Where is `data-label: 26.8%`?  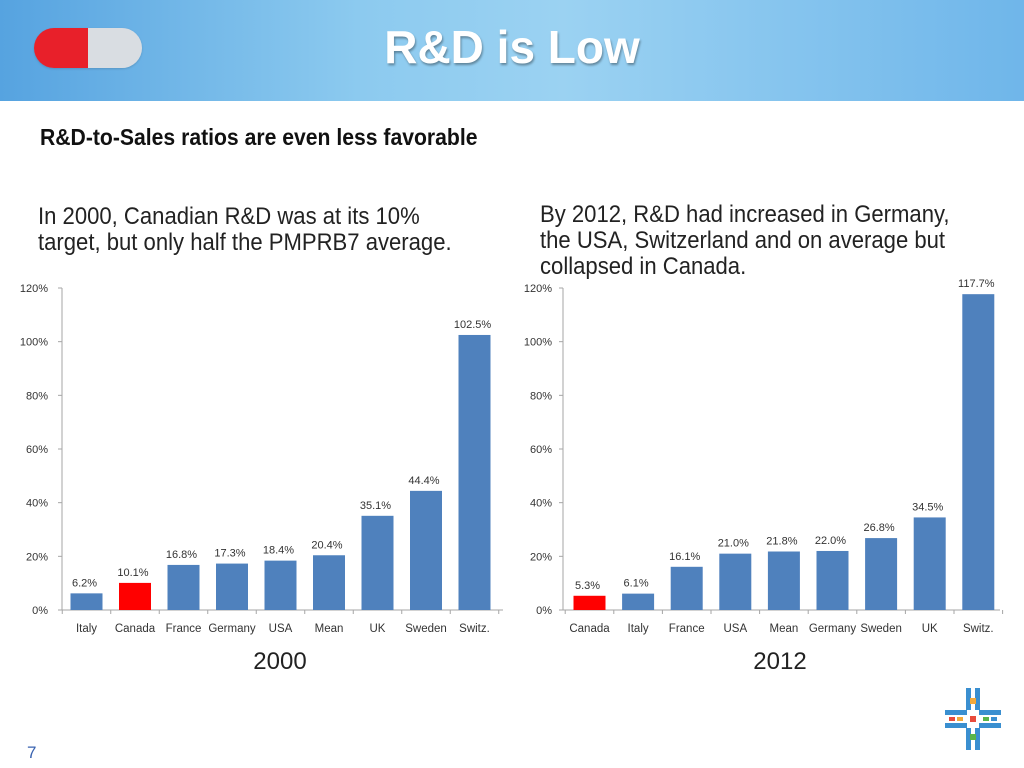 data-label: 26.8% is located at coordinates (878, 528).